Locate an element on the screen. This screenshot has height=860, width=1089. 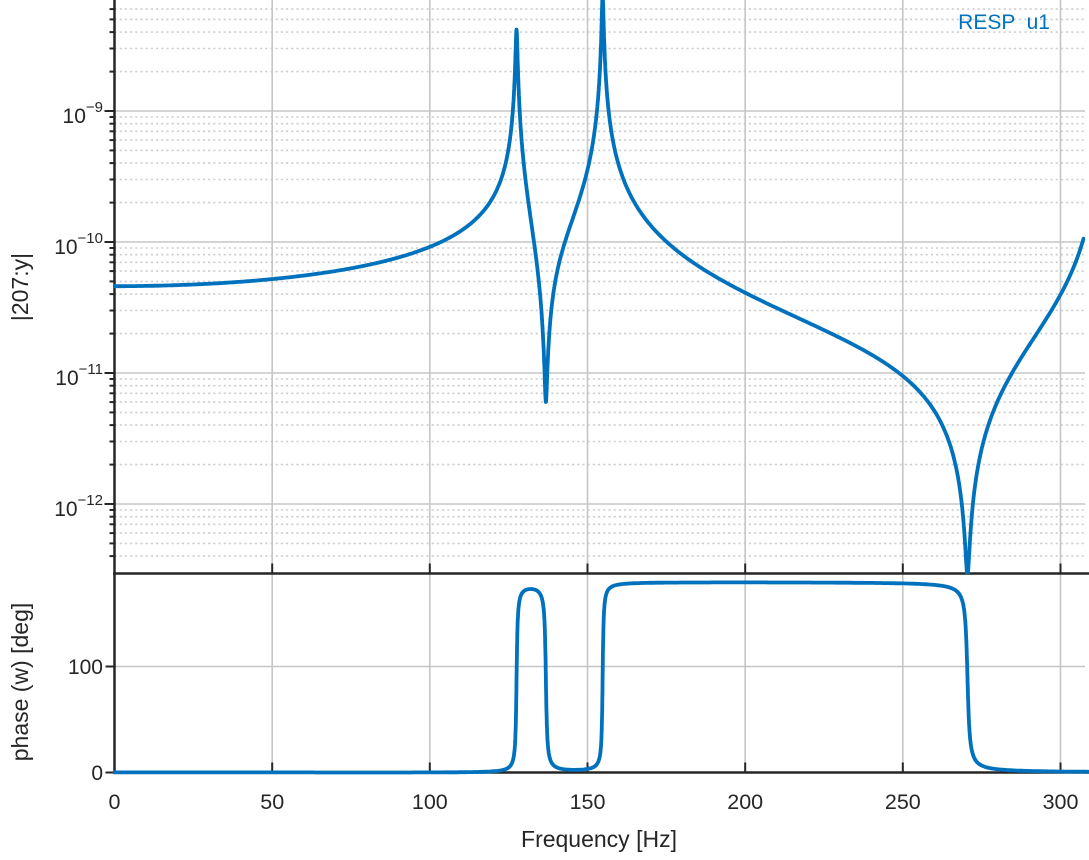
x-tick-label: 200 is located at coordinates (745, 802).